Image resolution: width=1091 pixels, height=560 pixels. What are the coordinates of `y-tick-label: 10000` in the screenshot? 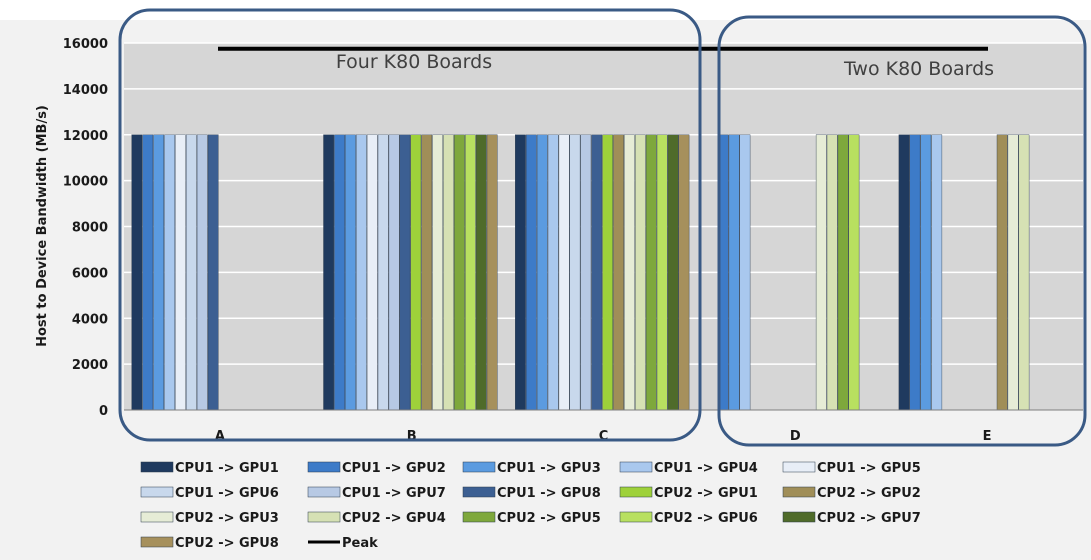 It's located at (85, 182).